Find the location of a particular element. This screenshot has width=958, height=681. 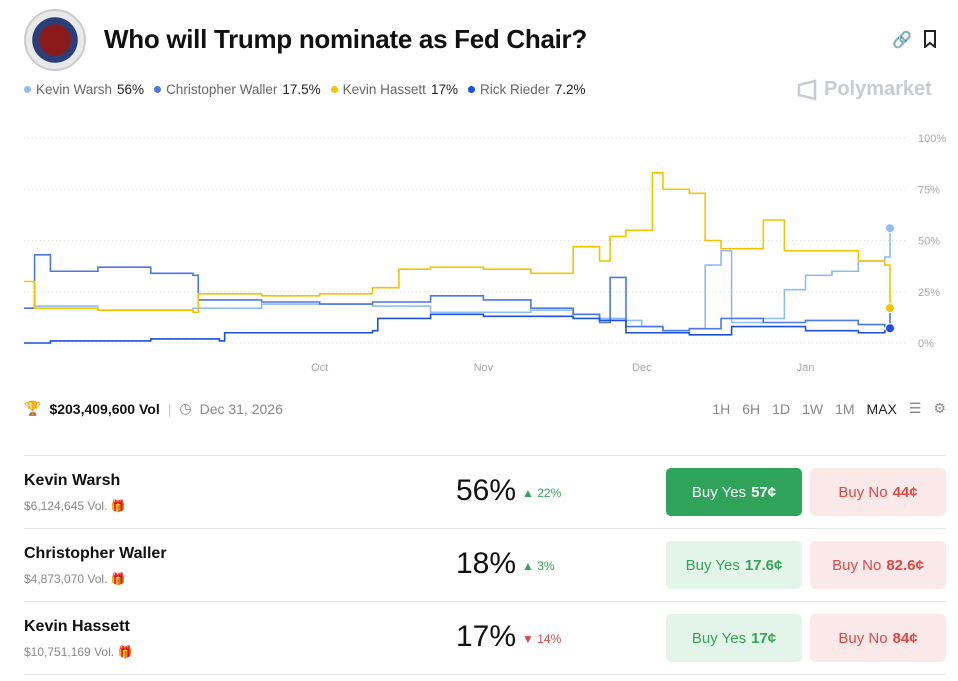

legend-item: Kevin Warsh 56% is located at coordinates (84, 89).